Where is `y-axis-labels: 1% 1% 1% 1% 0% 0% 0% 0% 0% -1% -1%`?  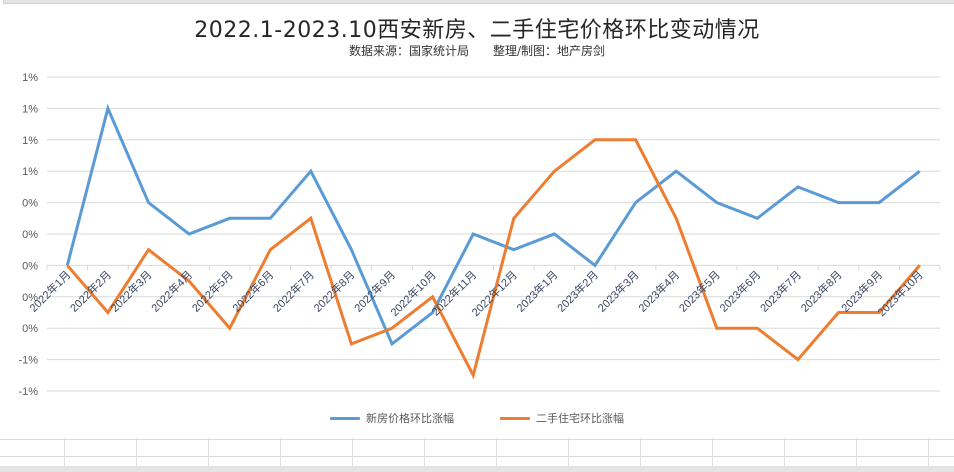
y-axis-labels: 1% 1% 1% 1% 0% 0% 0% 0% 0% -1% -1% is located at coordinates (28, 235).